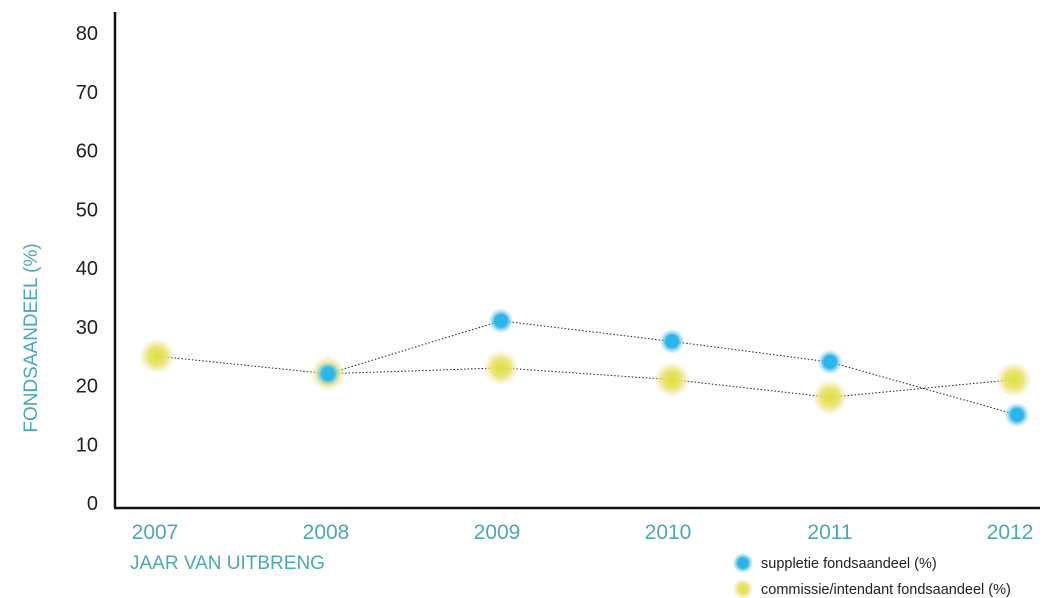 This screenshot has width=1048, height=598. I want to click on y-tick-label: 10, so click(87, 445).